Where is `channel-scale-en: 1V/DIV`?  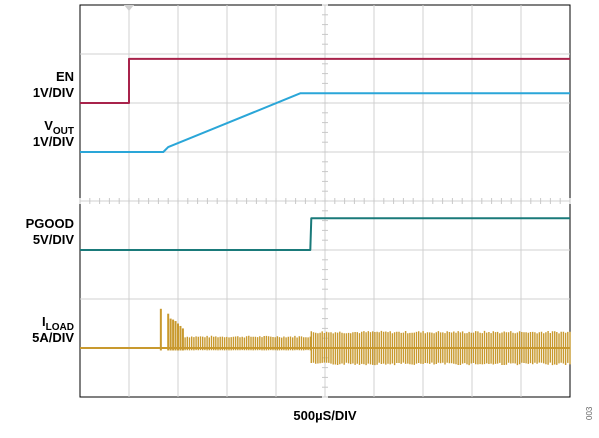
channel-scale-en: 1V/DIV is located at coordinates (54, 92).